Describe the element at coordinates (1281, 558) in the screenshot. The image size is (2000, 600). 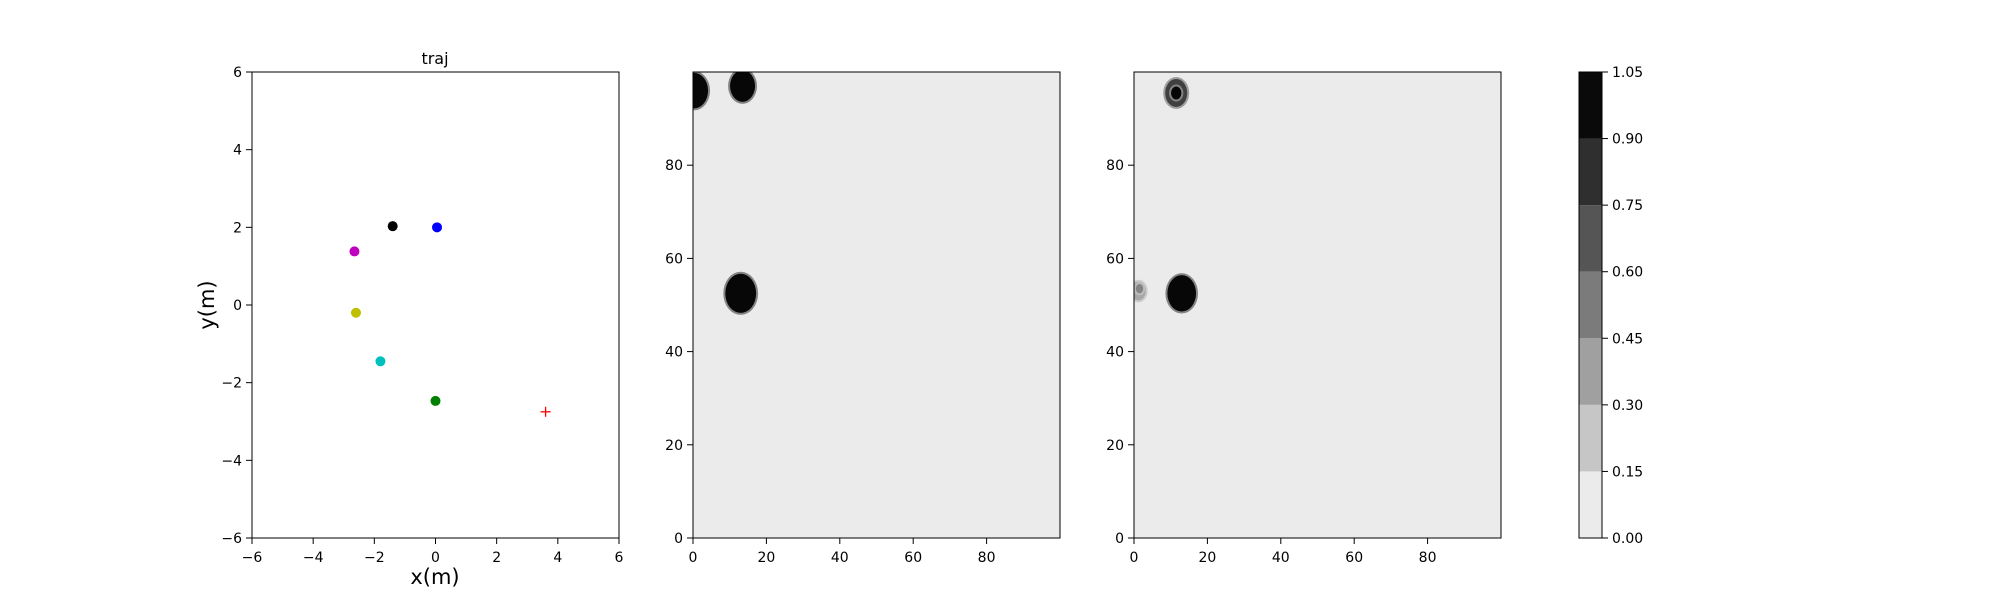
I see `heatmap-2-x-tick-label: 40` at that location.